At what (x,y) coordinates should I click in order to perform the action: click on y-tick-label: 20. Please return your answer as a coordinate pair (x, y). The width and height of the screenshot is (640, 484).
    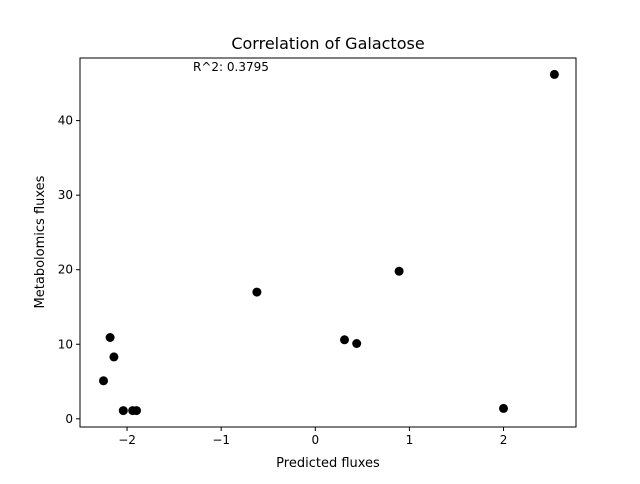
    Looking at the image, I should click on (65, 270).